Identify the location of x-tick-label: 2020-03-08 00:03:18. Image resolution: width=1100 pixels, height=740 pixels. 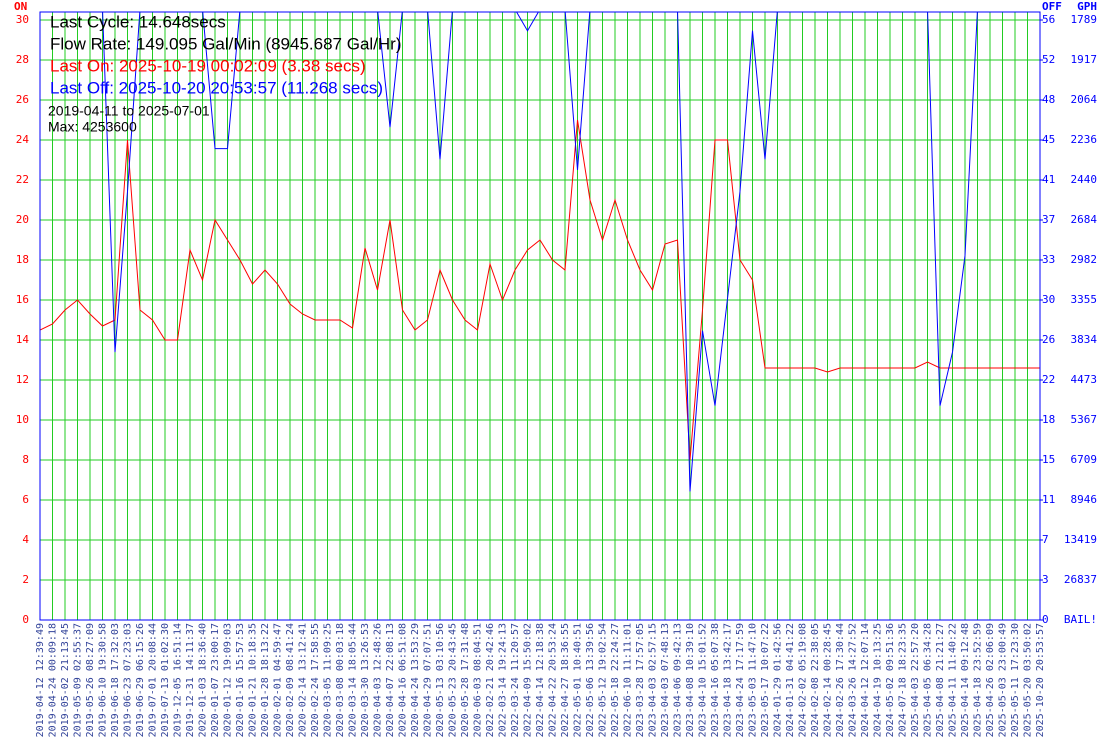
(340, 680).